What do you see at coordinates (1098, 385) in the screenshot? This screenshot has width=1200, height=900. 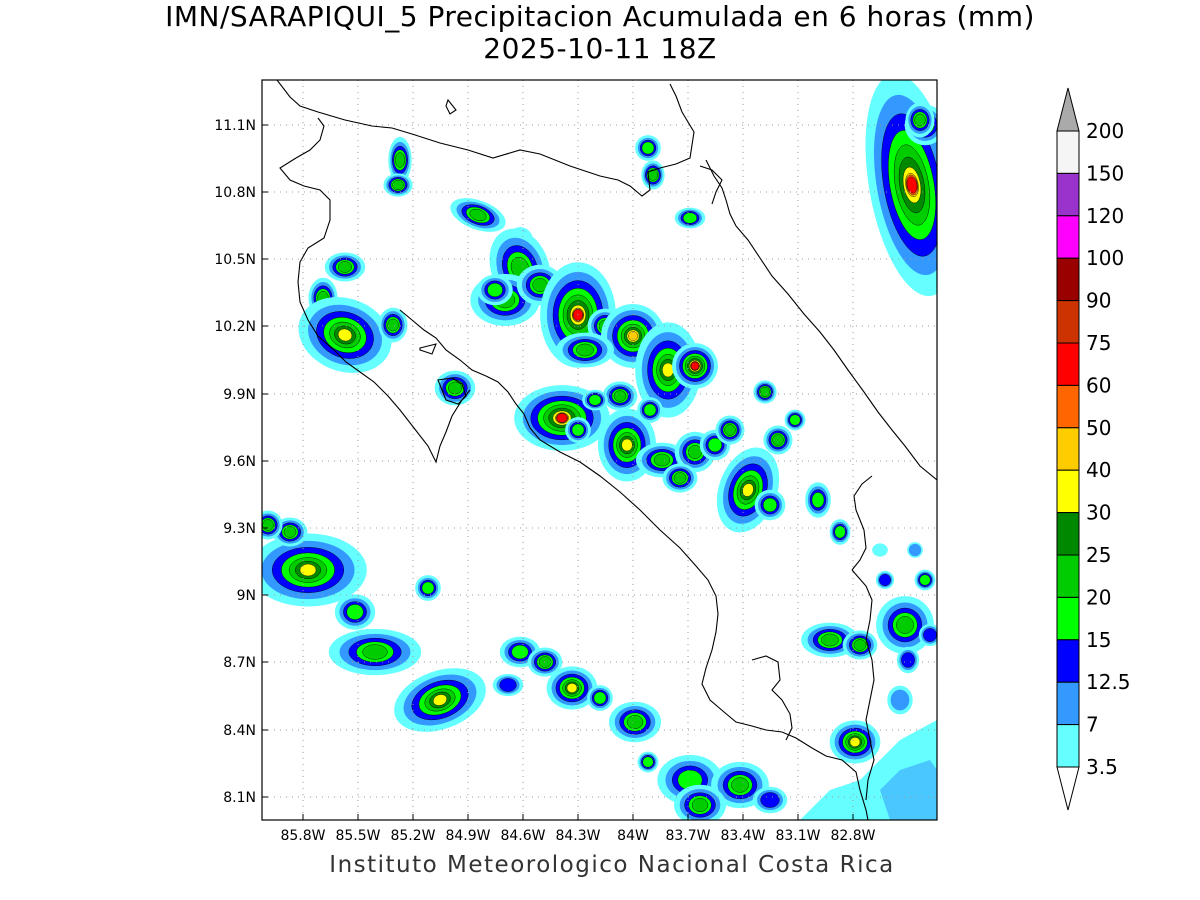 I see `legend-label: 60` at bounding box center [1098, 385].